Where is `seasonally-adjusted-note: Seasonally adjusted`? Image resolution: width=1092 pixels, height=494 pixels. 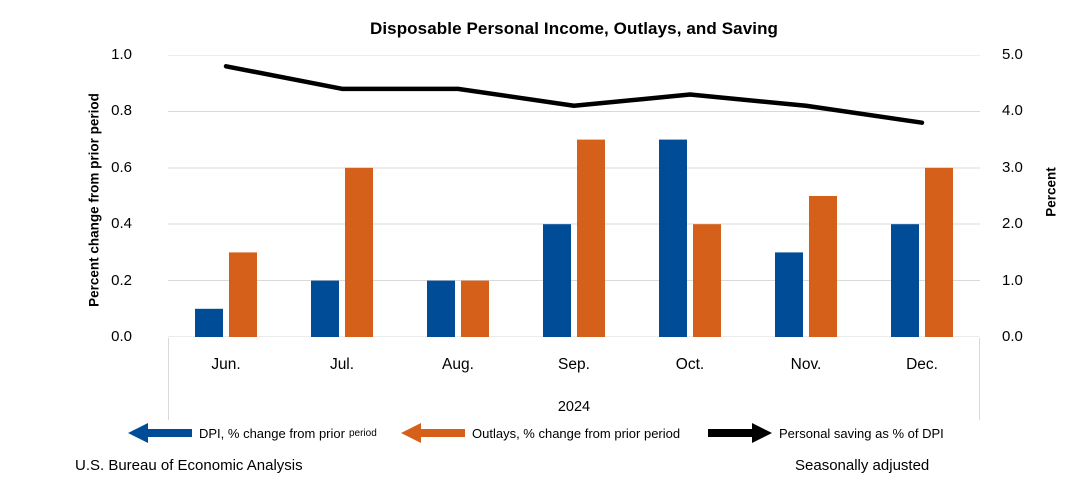 seasonally-adjusted-note: Seasonally adjusted is located at coordinates (862, 465).